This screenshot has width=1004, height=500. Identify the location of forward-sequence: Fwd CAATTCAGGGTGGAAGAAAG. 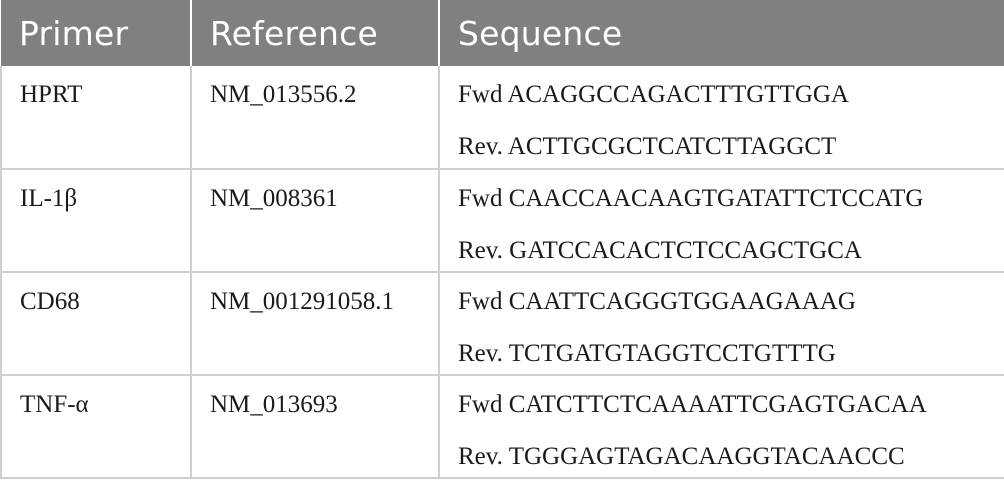
(657, 301).